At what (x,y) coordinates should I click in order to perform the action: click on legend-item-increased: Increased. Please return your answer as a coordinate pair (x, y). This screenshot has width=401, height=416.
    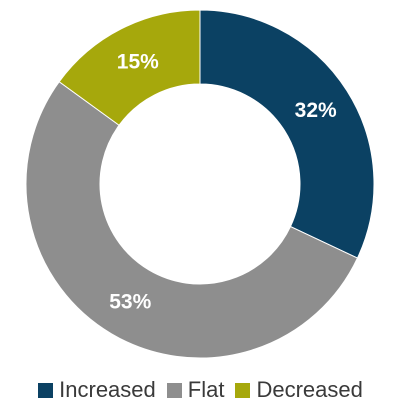
    Looking at the image, I should click on (97, 390).